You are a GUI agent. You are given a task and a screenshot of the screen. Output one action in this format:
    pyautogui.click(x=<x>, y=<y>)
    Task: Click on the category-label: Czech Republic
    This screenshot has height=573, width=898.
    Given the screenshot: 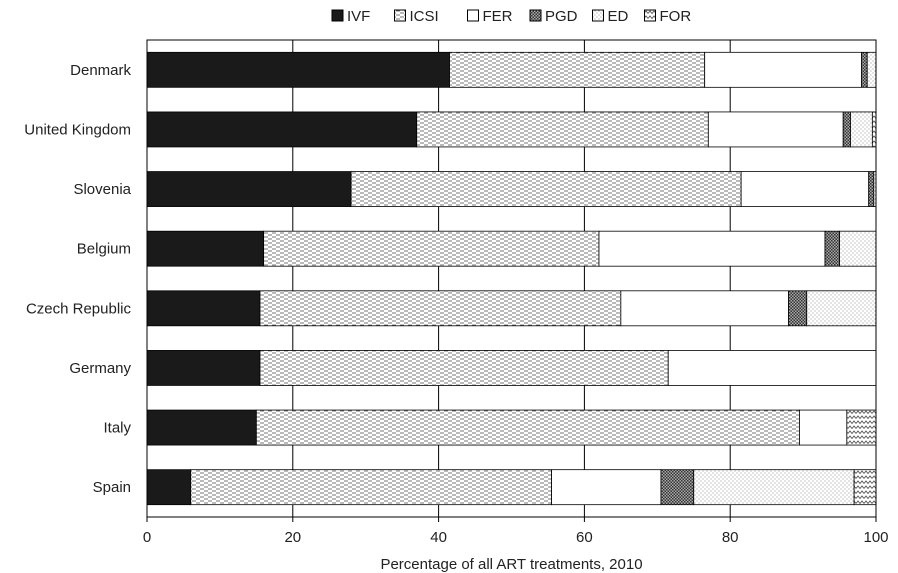 What is the action you would take?
    pyautogui.click(x=79, y=308)
    